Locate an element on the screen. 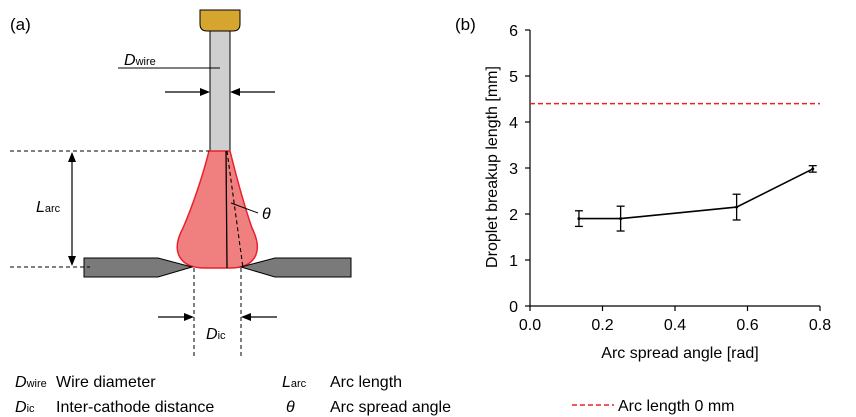 This screenshot has height=417, width=856. x-tick-label: 0.8 is located at coordinates (820, 325).